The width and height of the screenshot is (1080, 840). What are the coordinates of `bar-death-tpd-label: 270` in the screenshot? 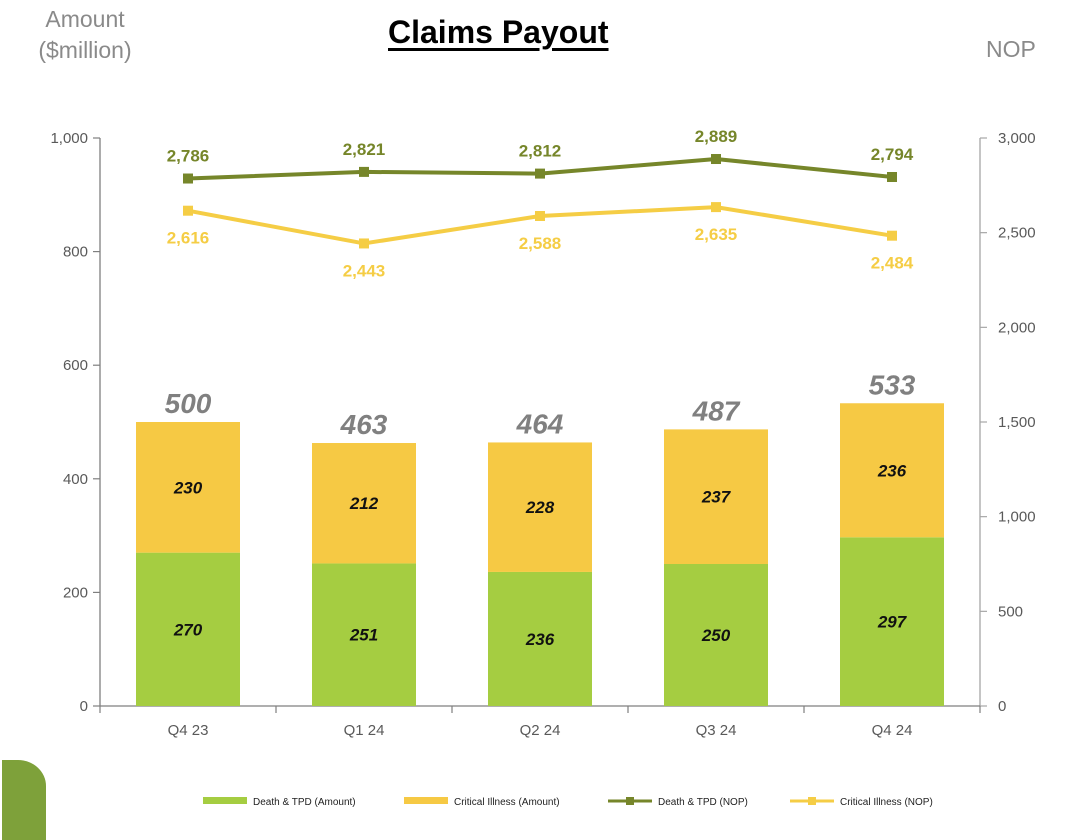 It's located at (188, 629).